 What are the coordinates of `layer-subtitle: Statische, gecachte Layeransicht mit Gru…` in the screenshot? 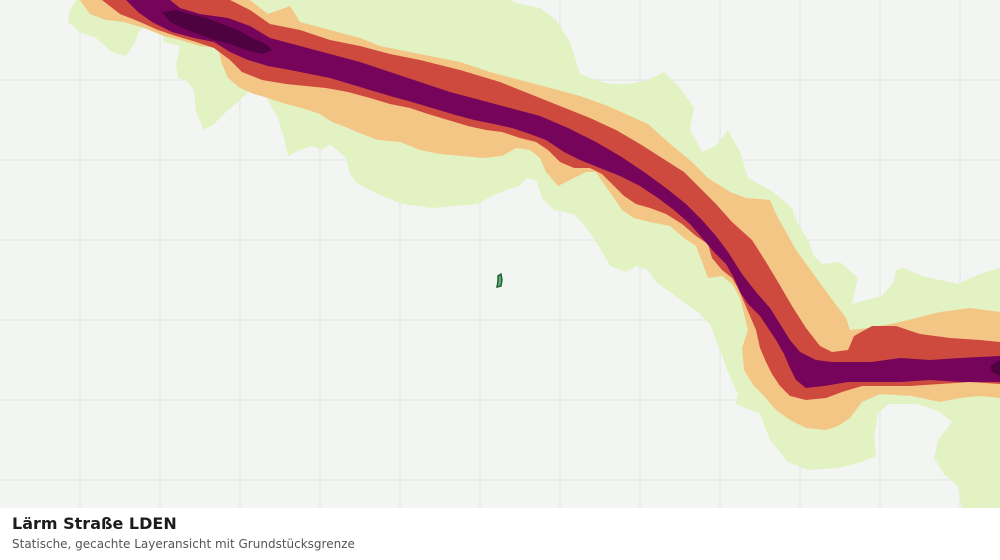 It's located at (183, 544).